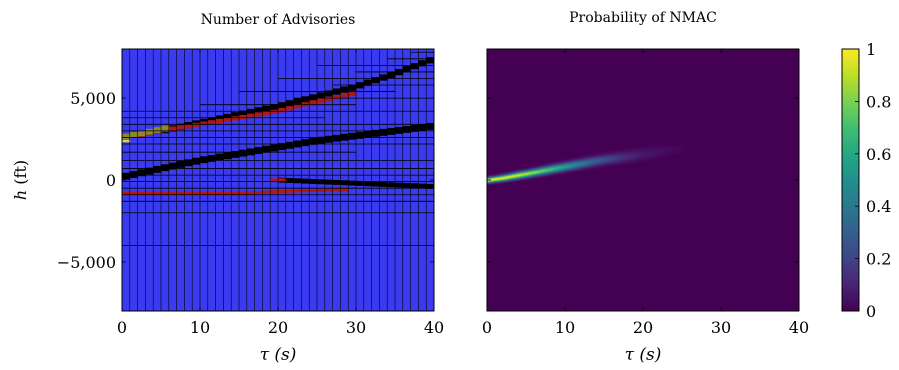  What do you see at coordinates (414, 66) in the screenshot?
I see `advisory-band-1-cell` at bounding box center [414, 66].